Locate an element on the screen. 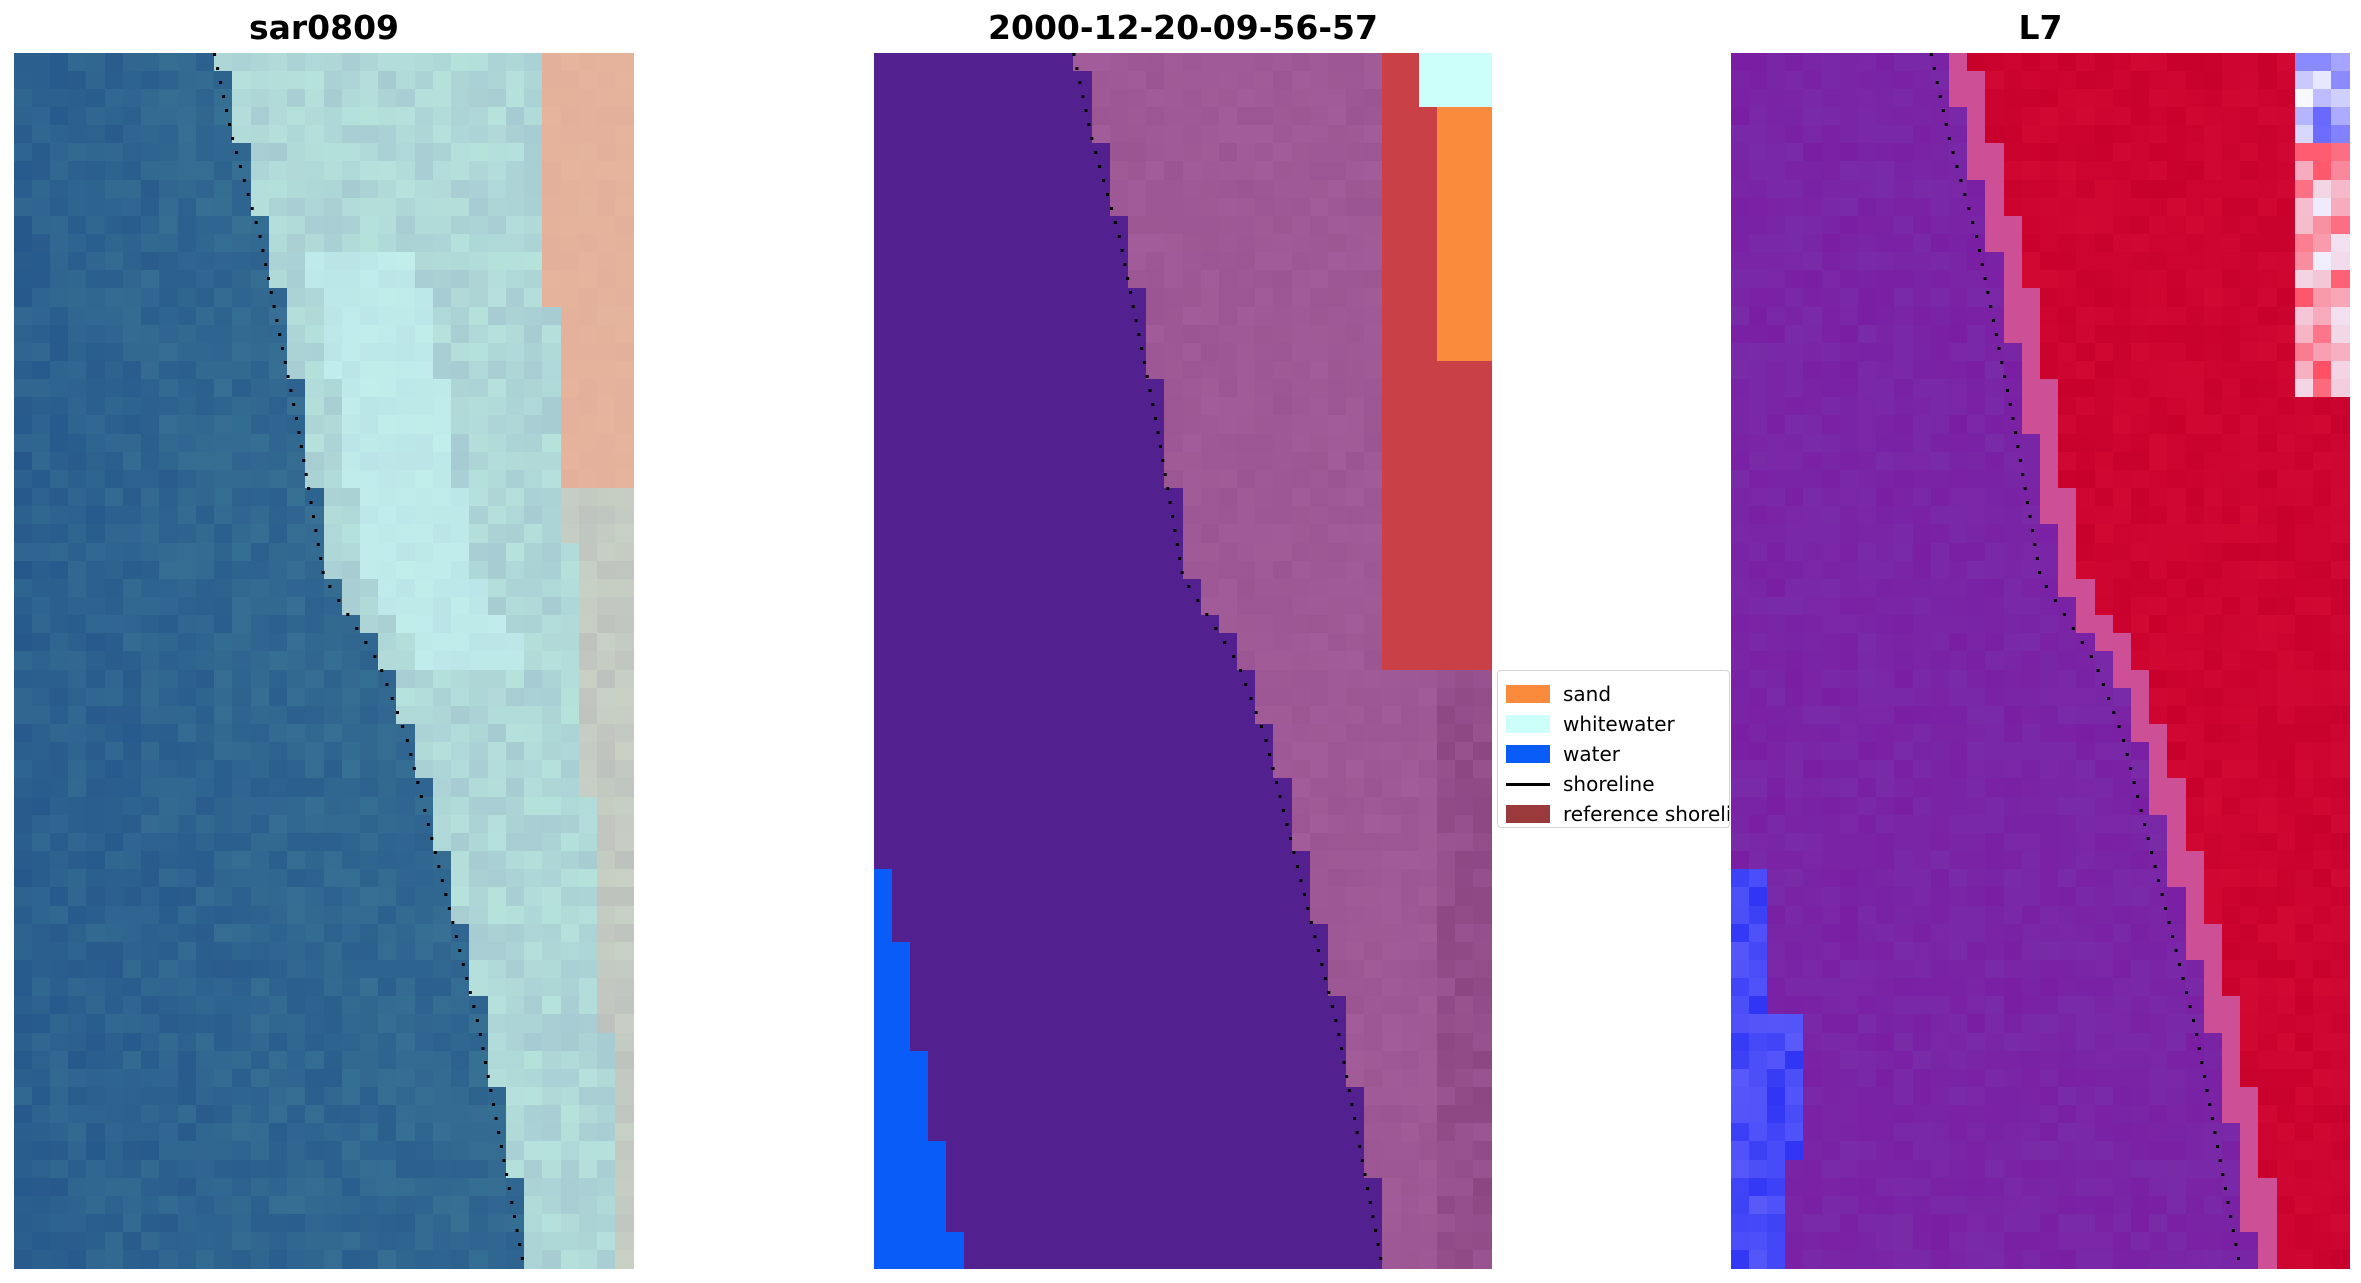 The width and height of the screenshot is (2361, 1283). legend-label-water: water is located at coordinates (1591, 754).